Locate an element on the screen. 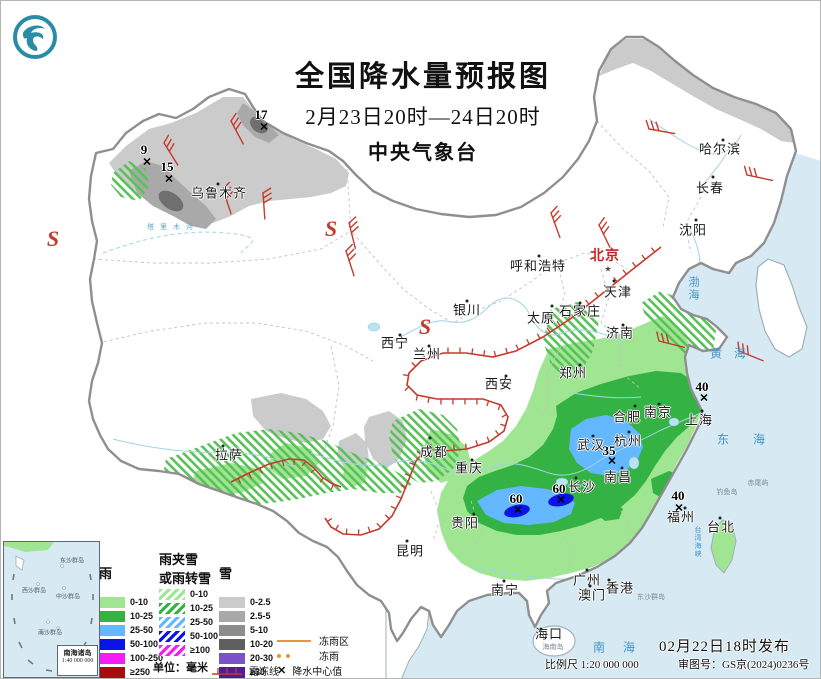 This screenshot has width=821, height=679. legend-row: 0-2.5 is located at coordinates (246, 602).